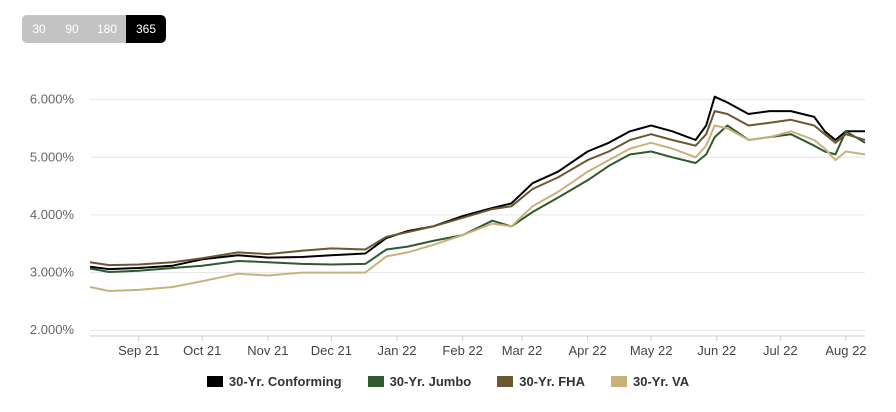  Describe the element at coordinates (285, 381) in the screenshot. I see `legend-label-conforming: 30-Yr. Conforming` at that location.